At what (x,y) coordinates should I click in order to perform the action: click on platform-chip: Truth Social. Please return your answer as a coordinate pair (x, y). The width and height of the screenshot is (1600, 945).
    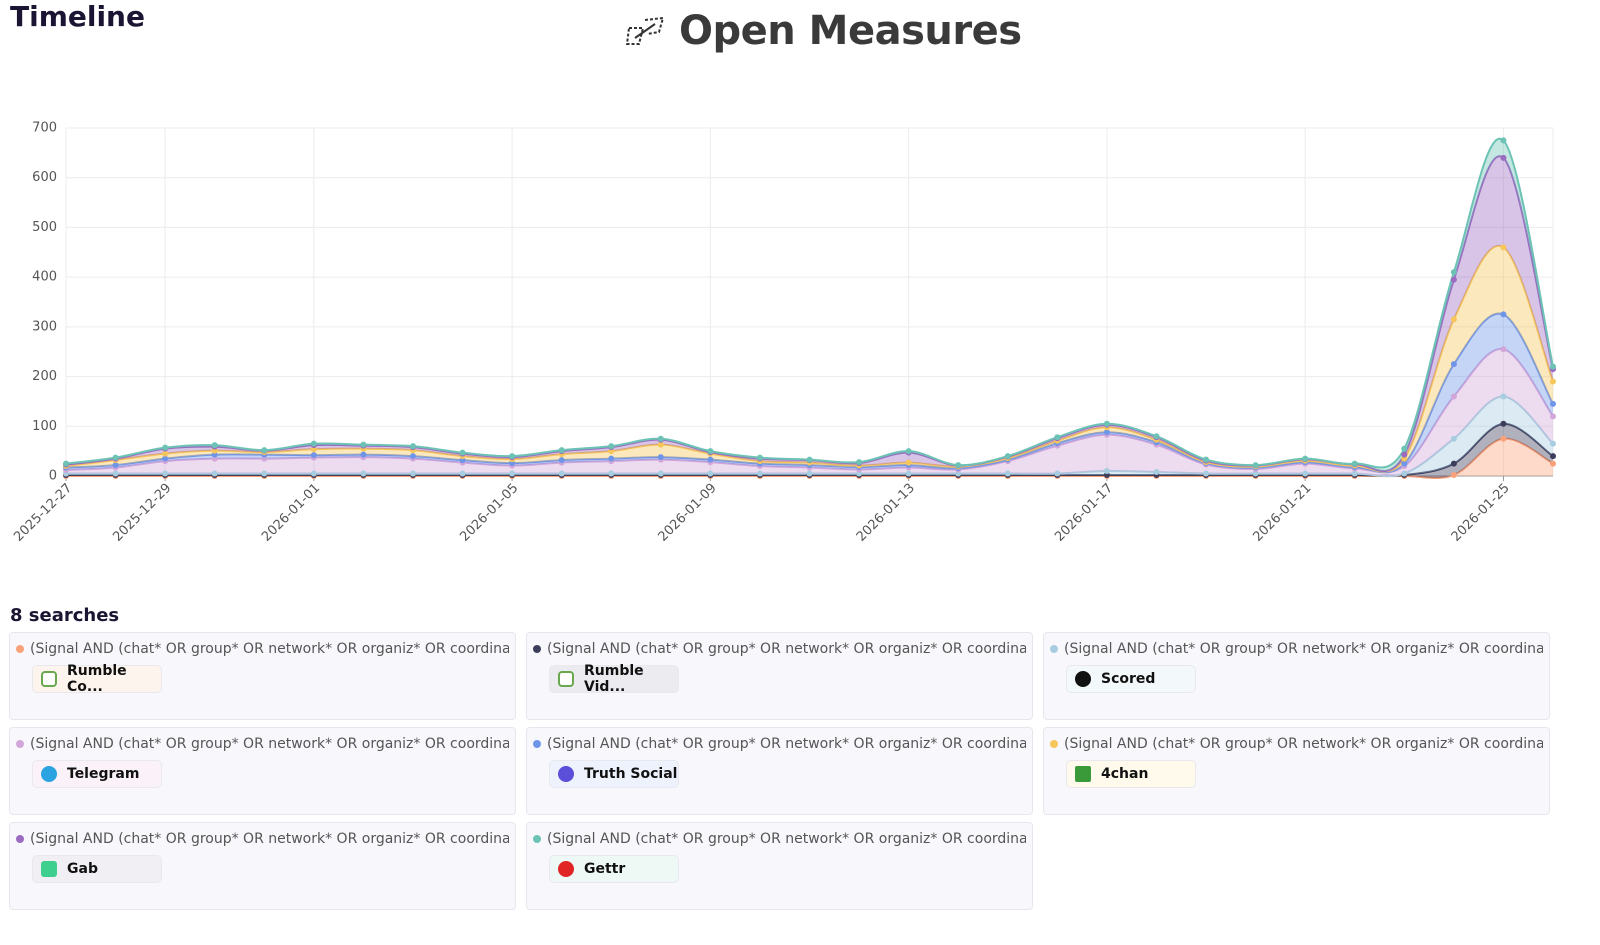
    Looking at the image, I should click on (614, 774).